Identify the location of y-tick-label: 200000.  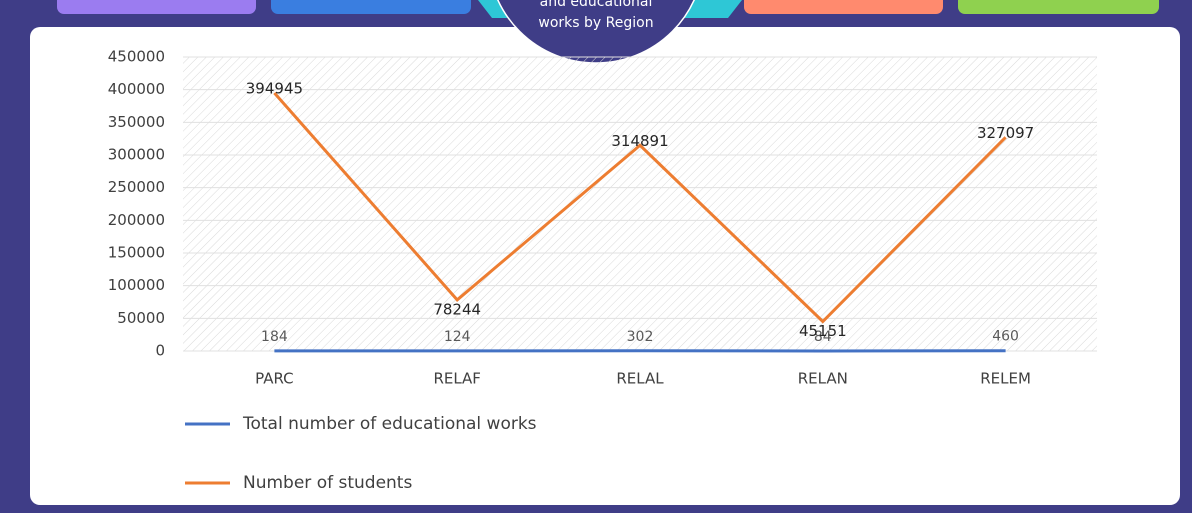
(136, 220).